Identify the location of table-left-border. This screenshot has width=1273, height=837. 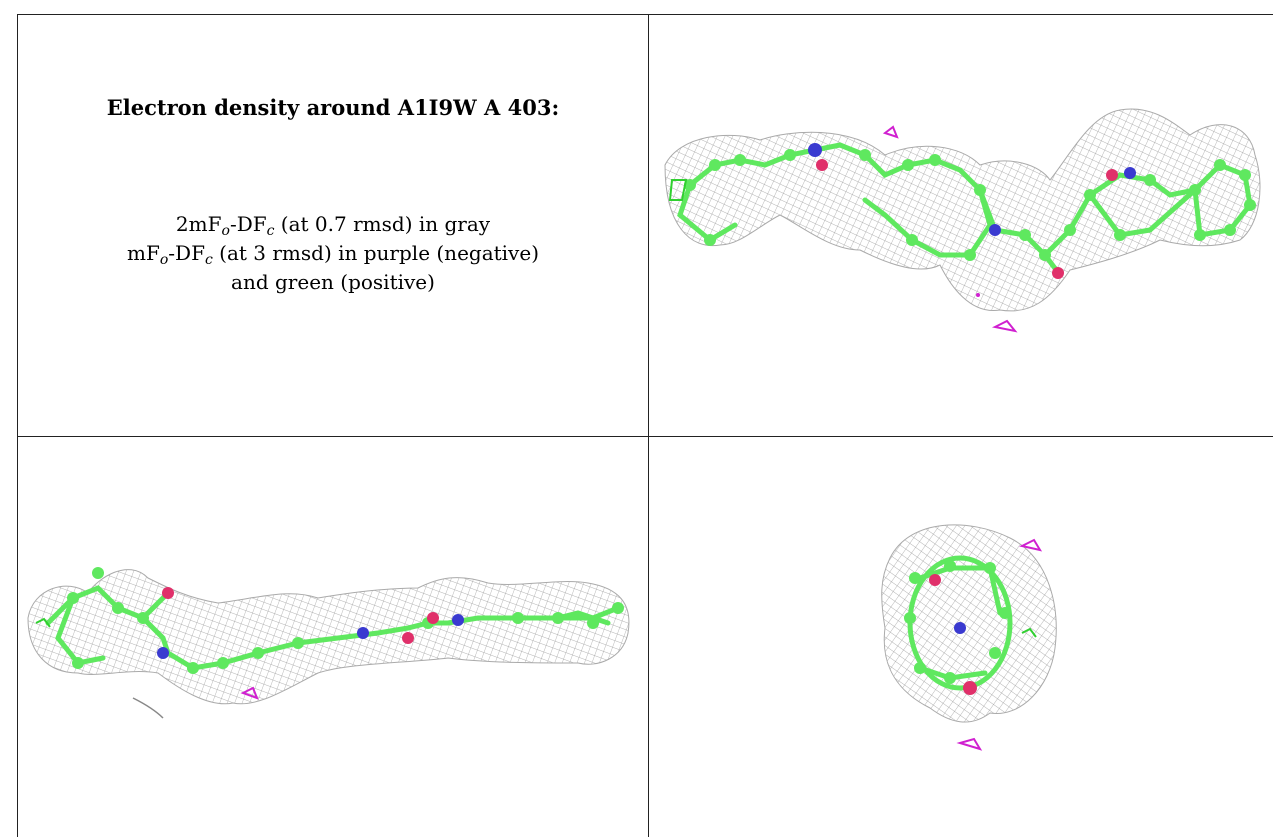
(17, 425).